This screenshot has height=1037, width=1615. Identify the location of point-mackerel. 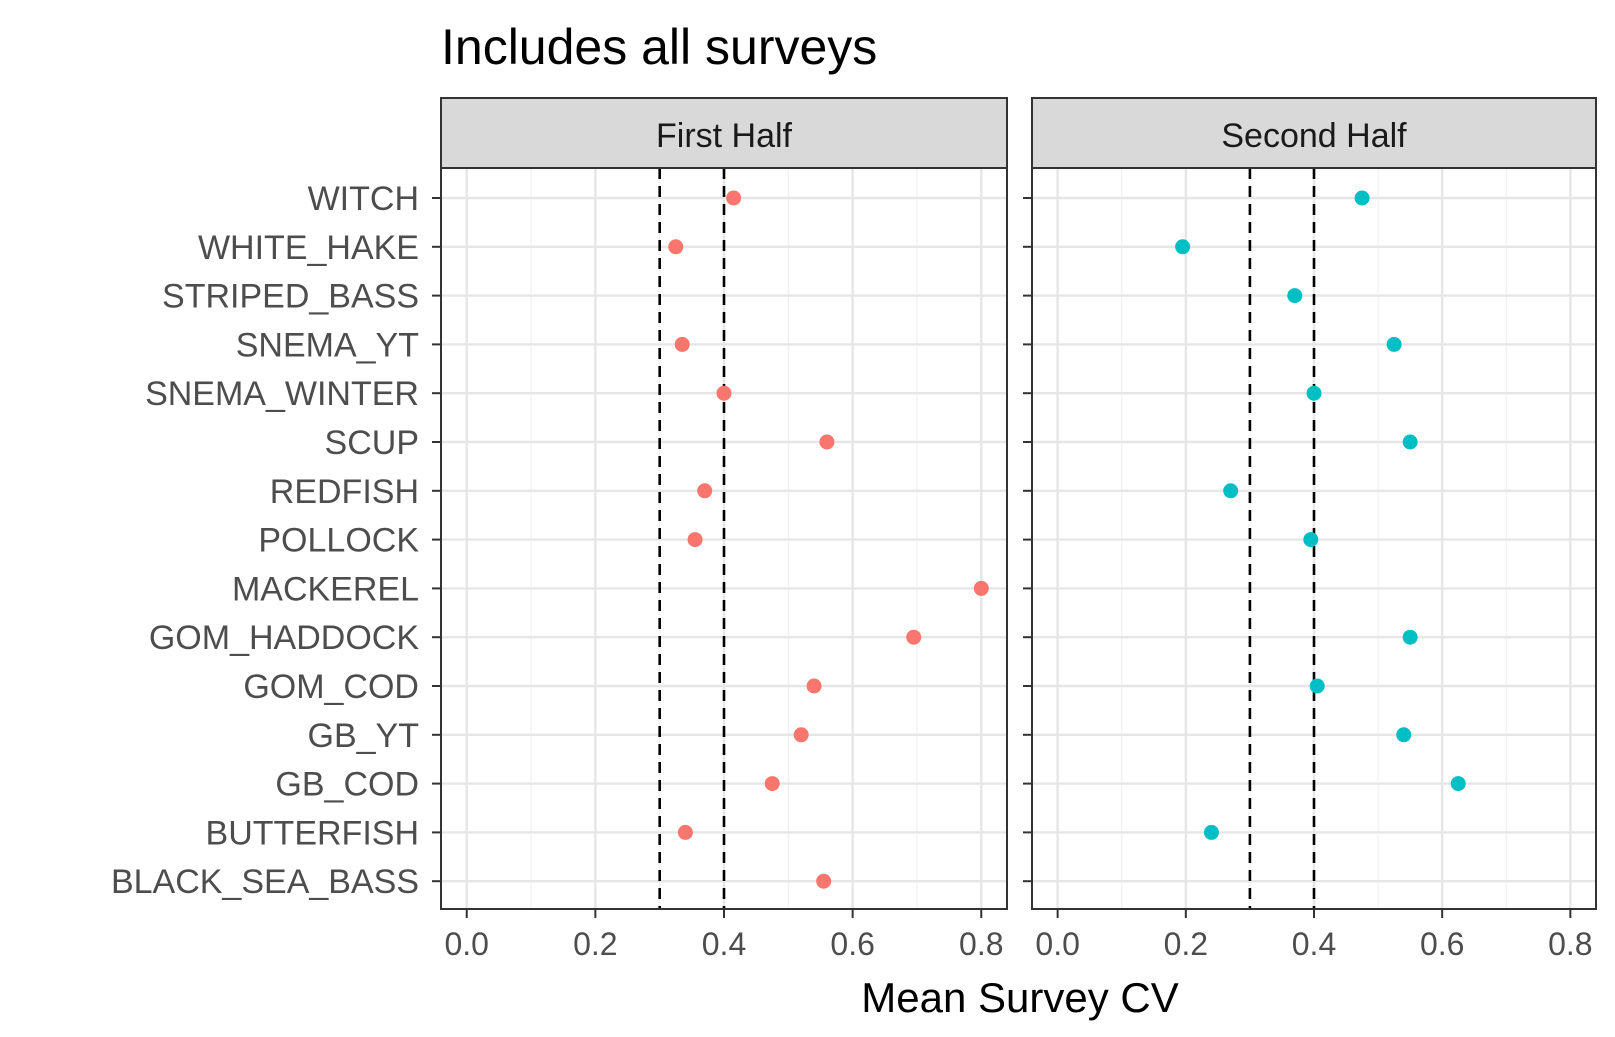
(981, 588).